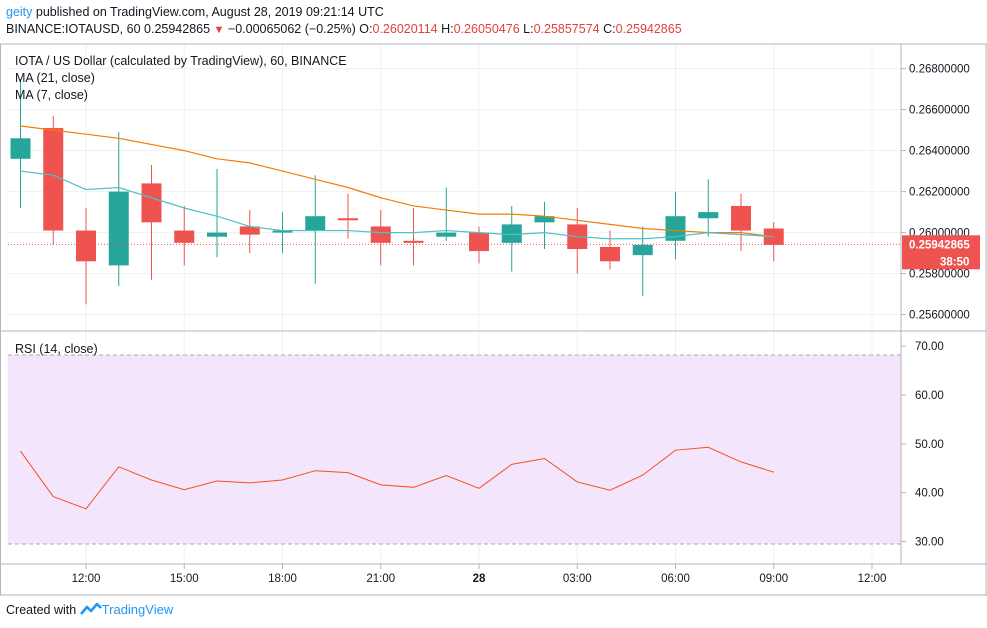 The width and height of the screenshot is (987, 628). I want to click on ma-lines, so click(397, 182).